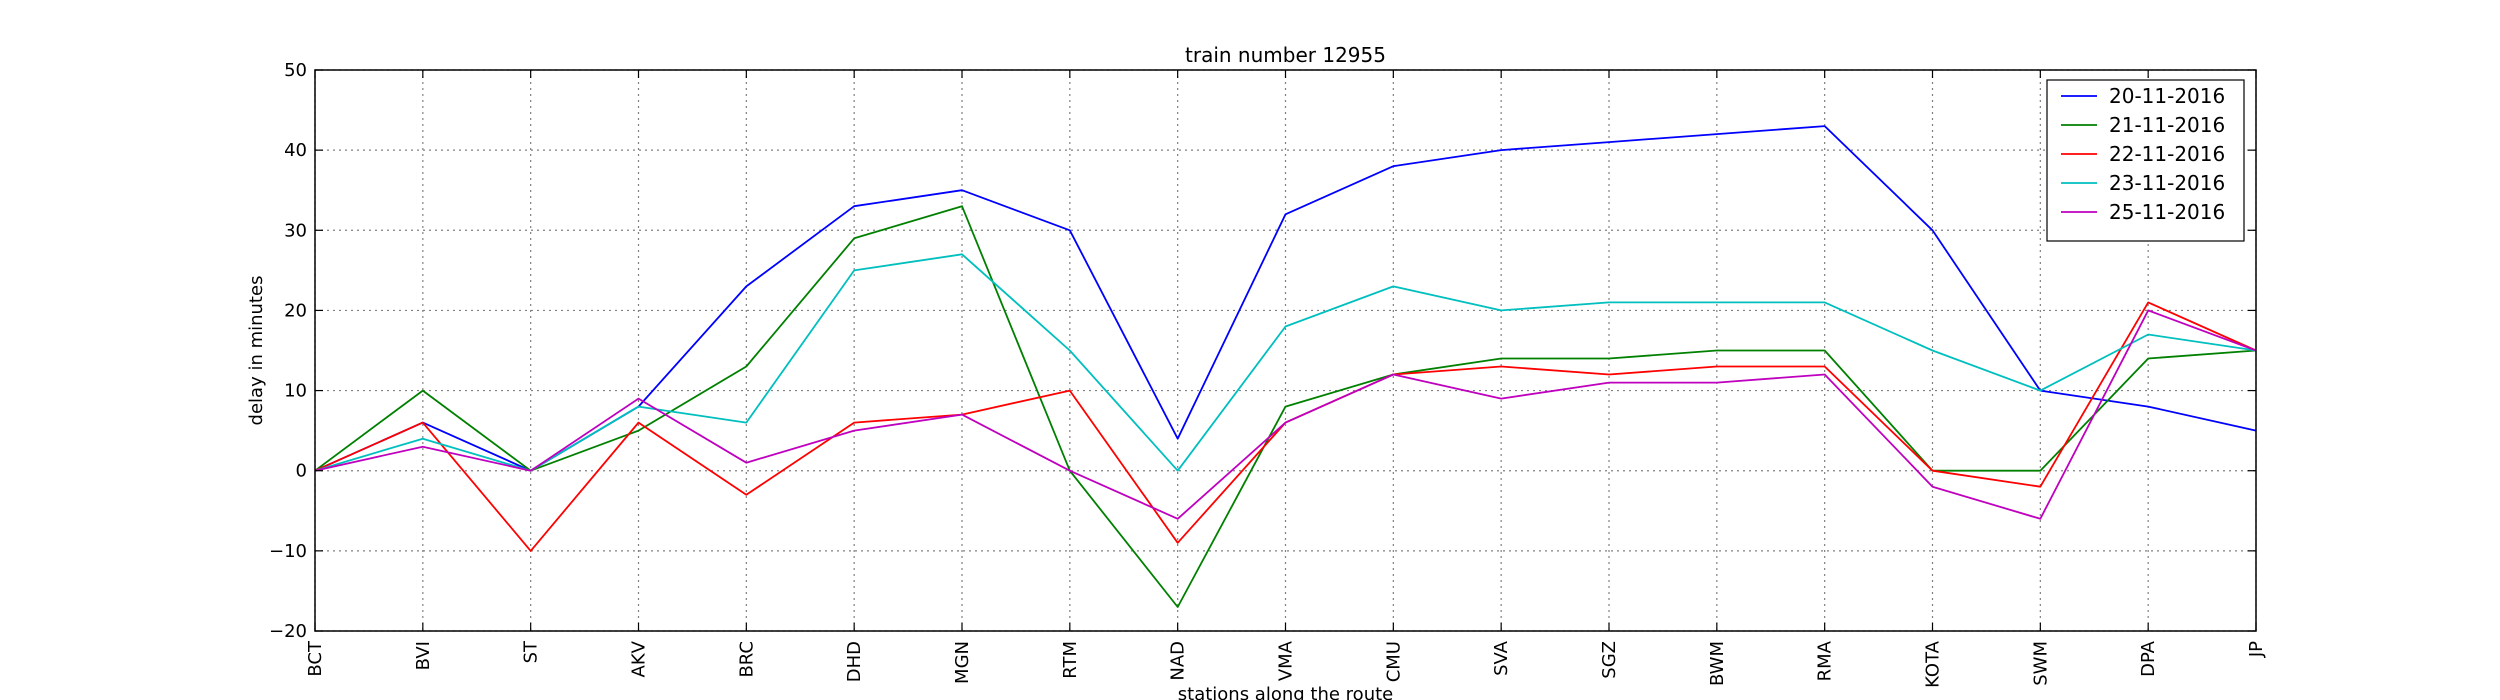  Describe the element at coordinates (256, 351) in the screenshot. I see `y-axis-label: delay in minutes` at that location.